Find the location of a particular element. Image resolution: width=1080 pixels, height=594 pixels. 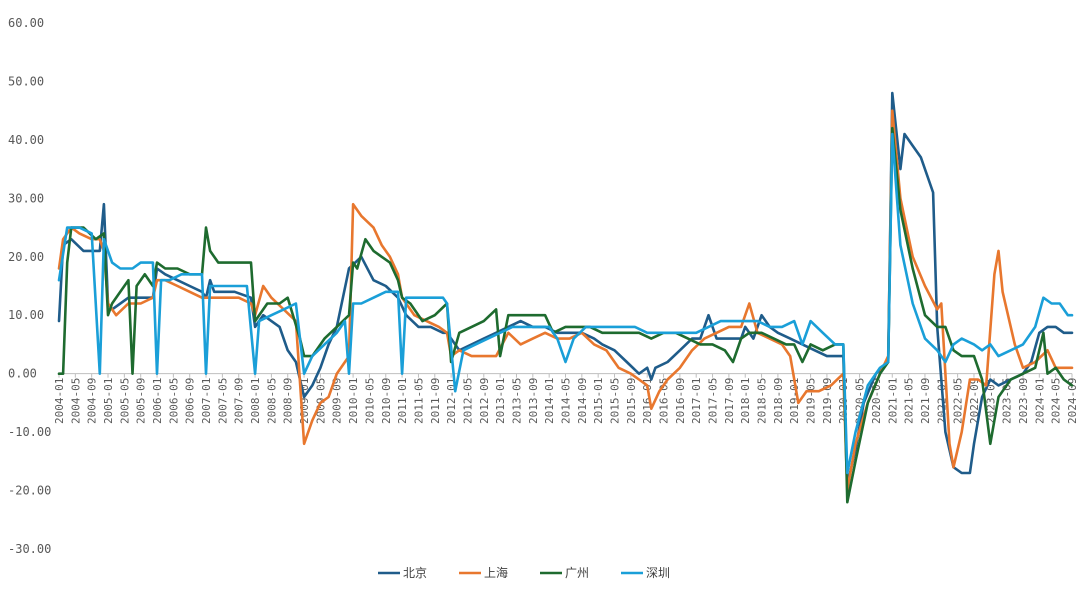

legend-label: 上海 is located at coordinates (496, 572).